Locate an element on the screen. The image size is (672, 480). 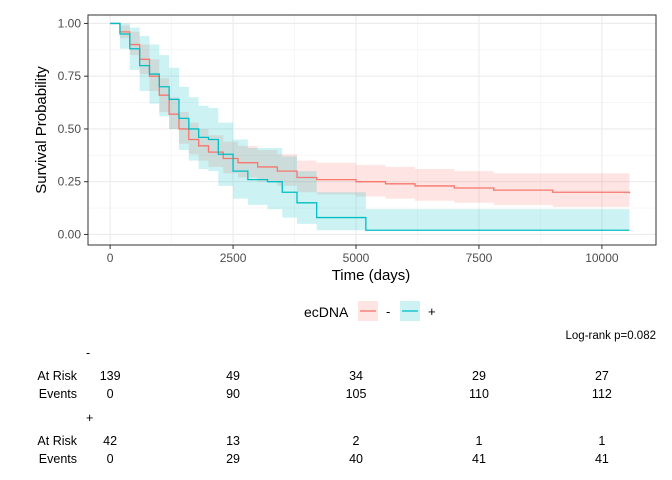
at-risk-value: 27 is located at coordinates (602, 376).